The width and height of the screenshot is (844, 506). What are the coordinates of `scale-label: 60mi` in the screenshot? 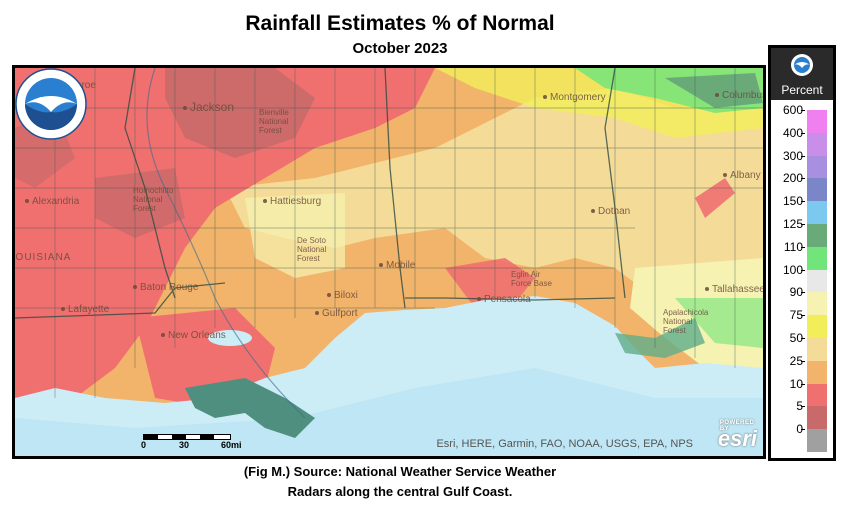 It's located at (231, 445).